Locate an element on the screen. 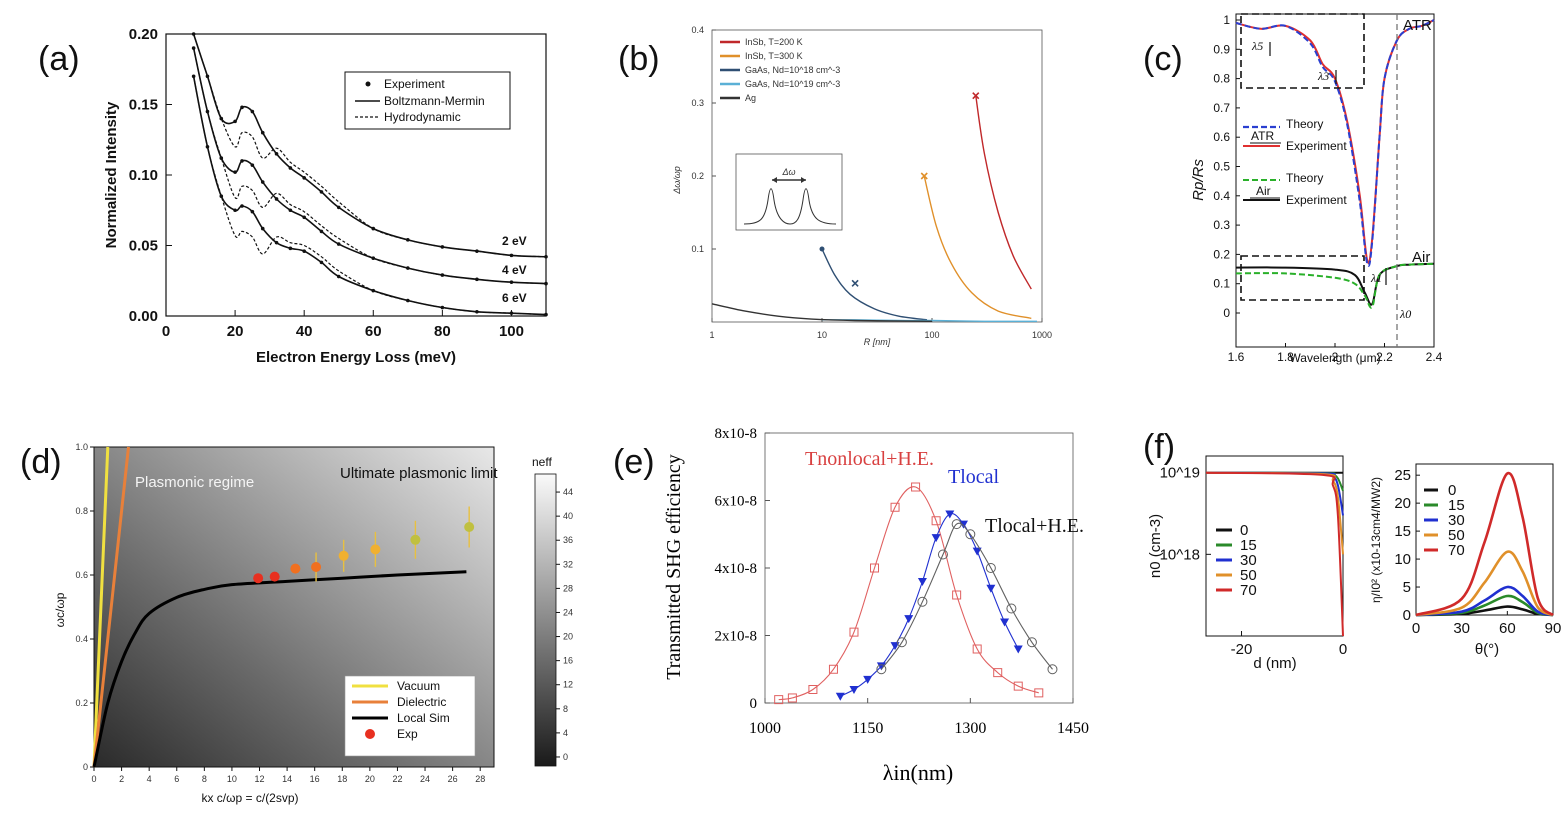 The height and width of the screenshot is (819, 1562). panel-a-xlabel: Electron Energy Loss (meV) is located at coordinates (356, 357).